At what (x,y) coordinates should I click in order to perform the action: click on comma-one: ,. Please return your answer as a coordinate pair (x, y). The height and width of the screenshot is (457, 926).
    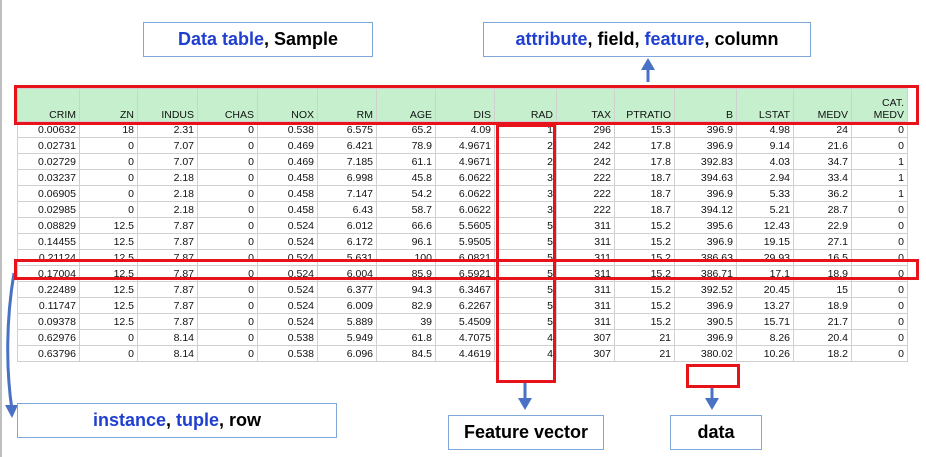
    Looking at the image, I should click on (170, 420).